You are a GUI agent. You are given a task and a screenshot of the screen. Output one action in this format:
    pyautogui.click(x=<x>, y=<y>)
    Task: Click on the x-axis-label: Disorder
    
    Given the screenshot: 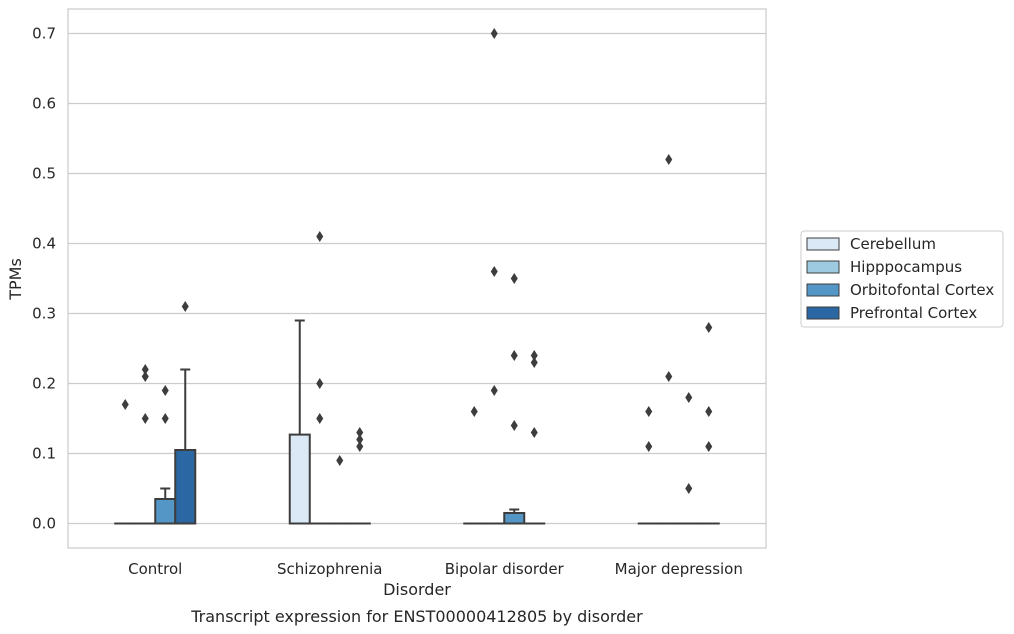 What is the action you would take?
    pyautogui.click(x=417, y=589)
    